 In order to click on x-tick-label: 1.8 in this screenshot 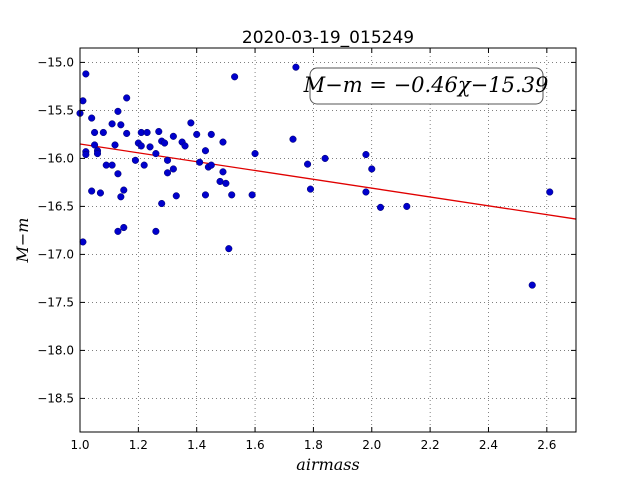, I will do `click(313, 445)`.